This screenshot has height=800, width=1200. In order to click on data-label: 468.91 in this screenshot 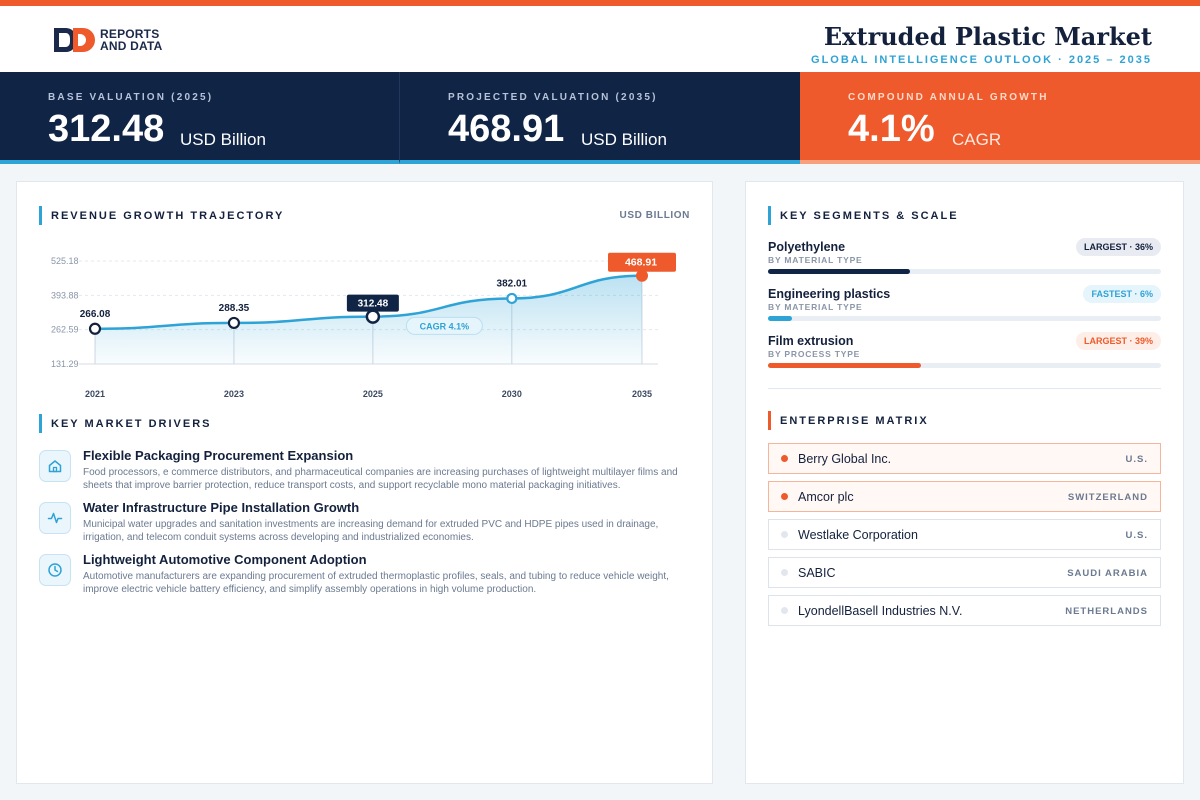, I will do `click(641, 263)`.